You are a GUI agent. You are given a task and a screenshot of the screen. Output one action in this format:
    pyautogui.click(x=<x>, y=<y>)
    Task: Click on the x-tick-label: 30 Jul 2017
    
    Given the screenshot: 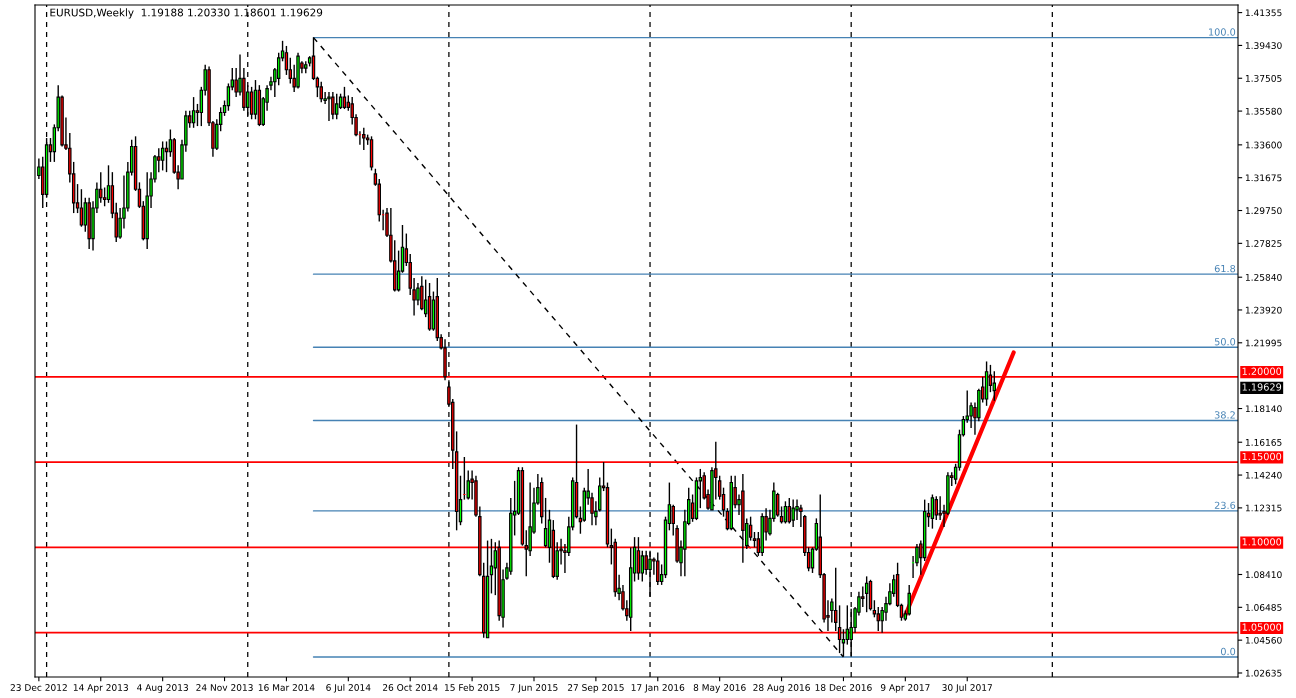 What is the action you would take?
    pyautogui.click(x=967, y=688)
    